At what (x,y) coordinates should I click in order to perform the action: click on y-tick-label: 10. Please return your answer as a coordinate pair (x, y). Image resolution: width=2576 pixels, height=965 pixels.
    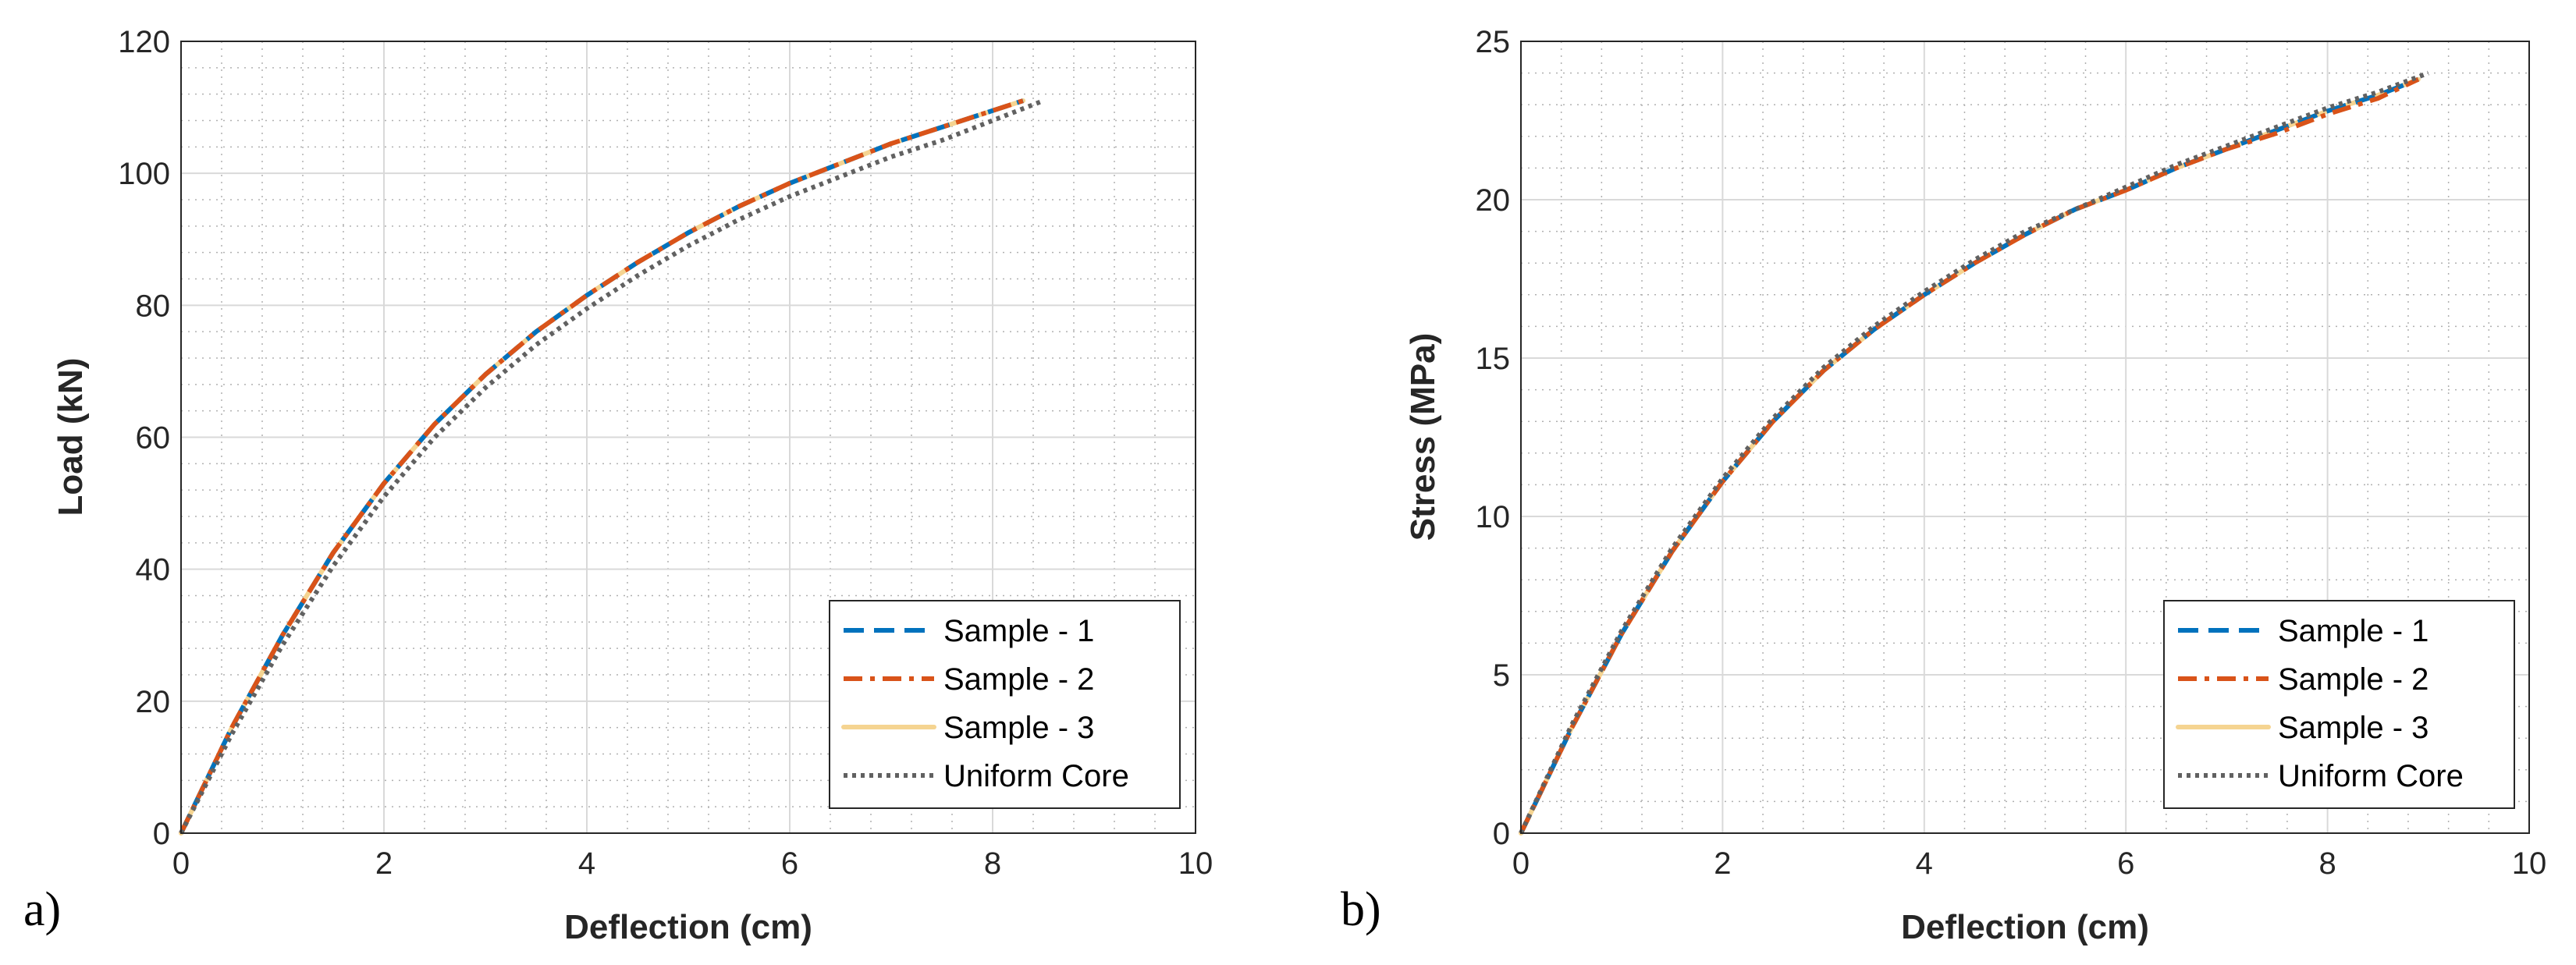
    Looking at the image, I should click on (1494, 517).